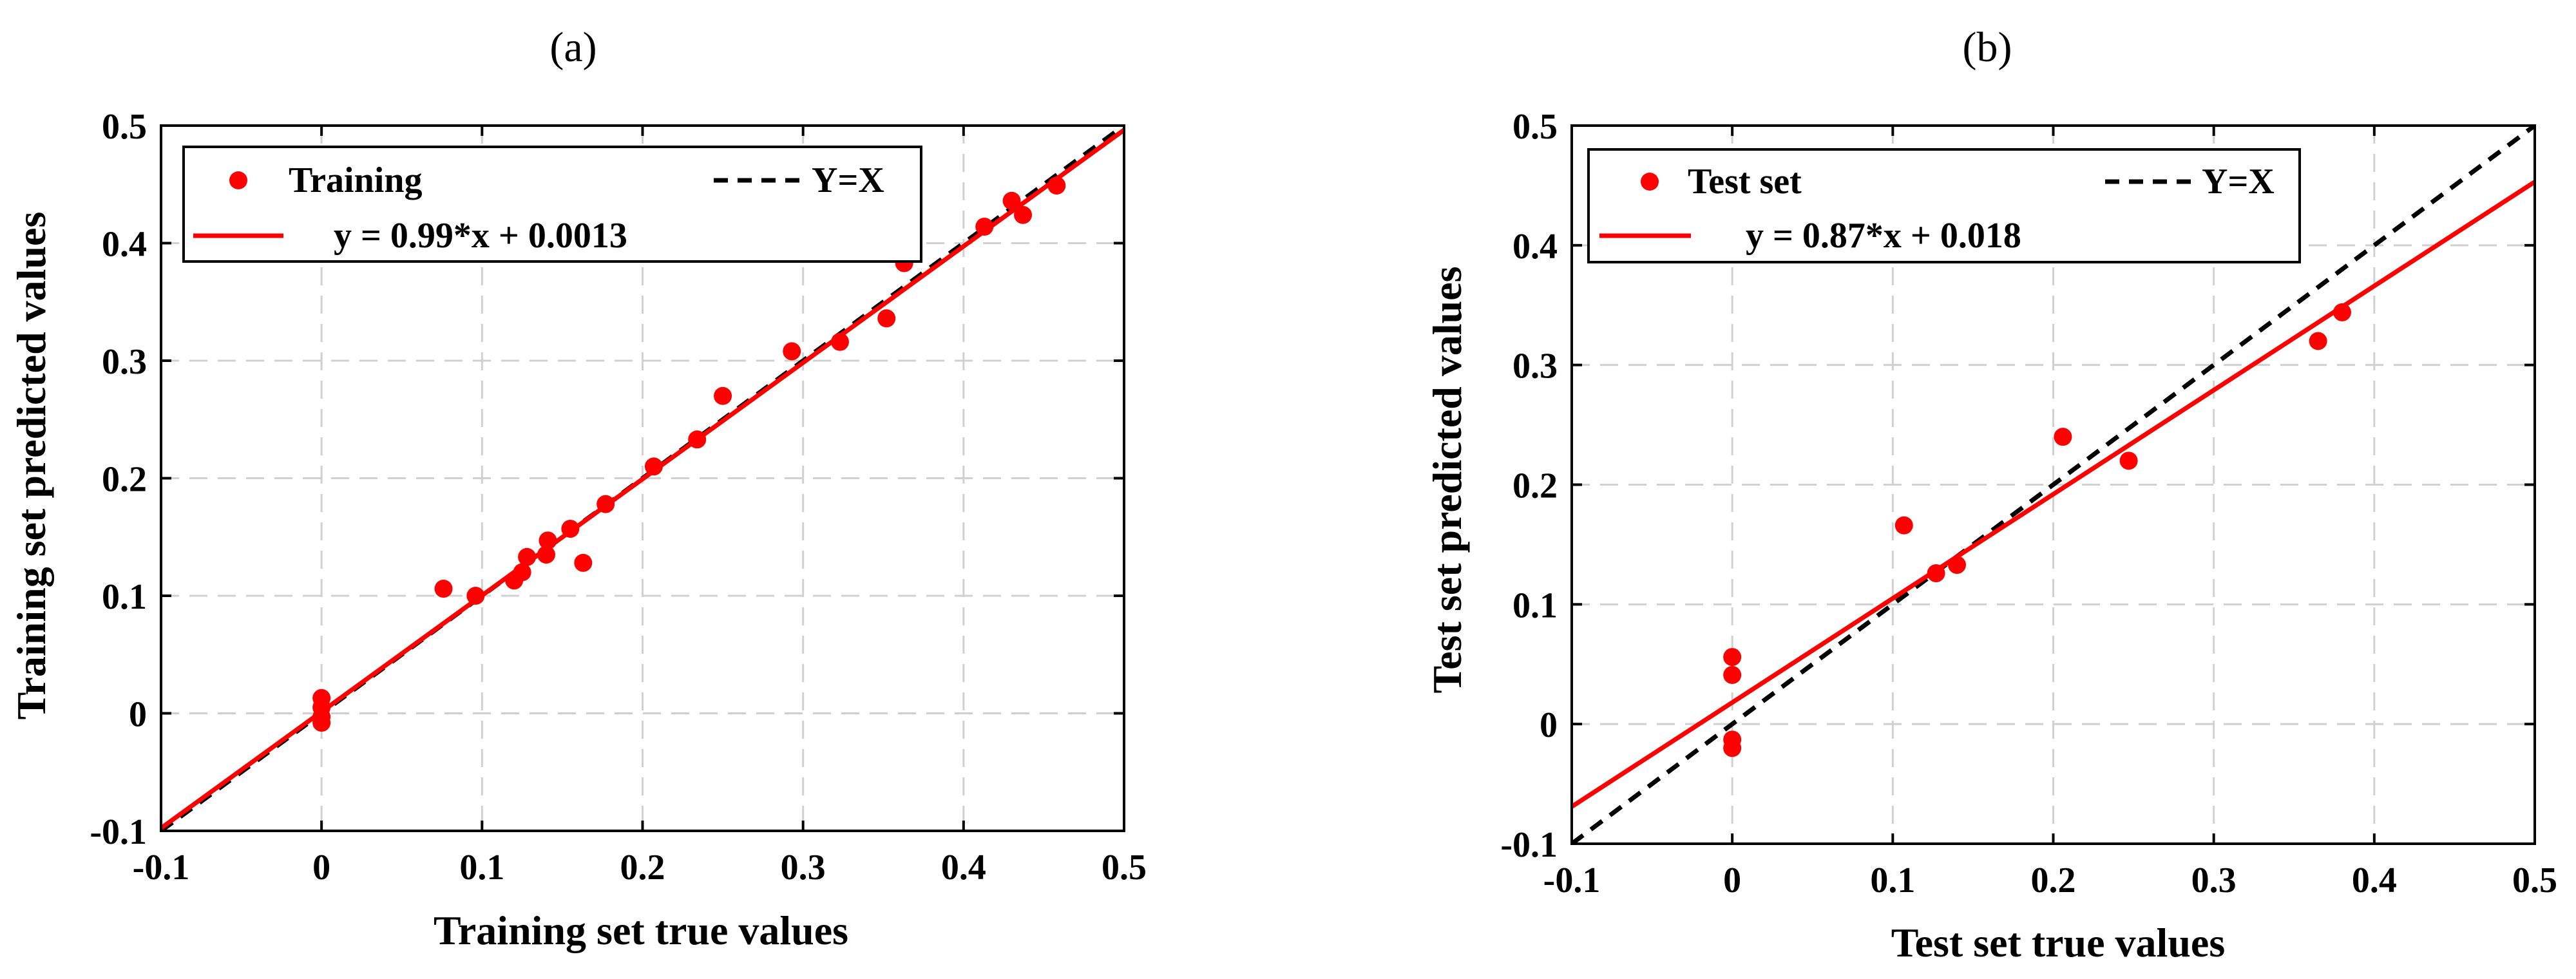 This screenshot has height=979, width=2576. Describe the element at coordinates (124, 597) in the screenshot. I see `panel-a-y-tick-label: 0.1` at that location.